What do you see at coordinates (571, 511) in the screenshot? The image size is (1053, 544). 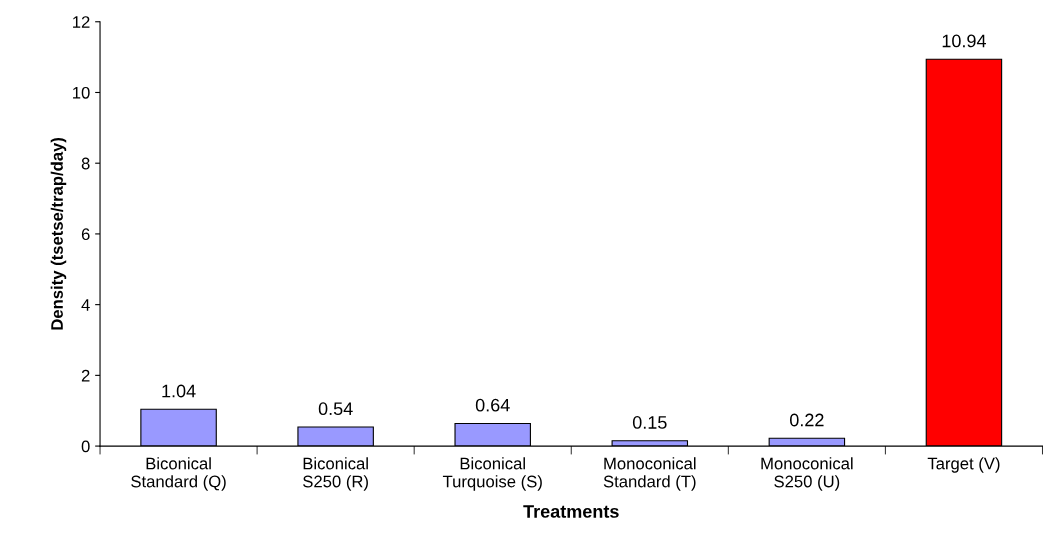 I see `x-axis-title: Treatments` at bounding box center [571, 511].